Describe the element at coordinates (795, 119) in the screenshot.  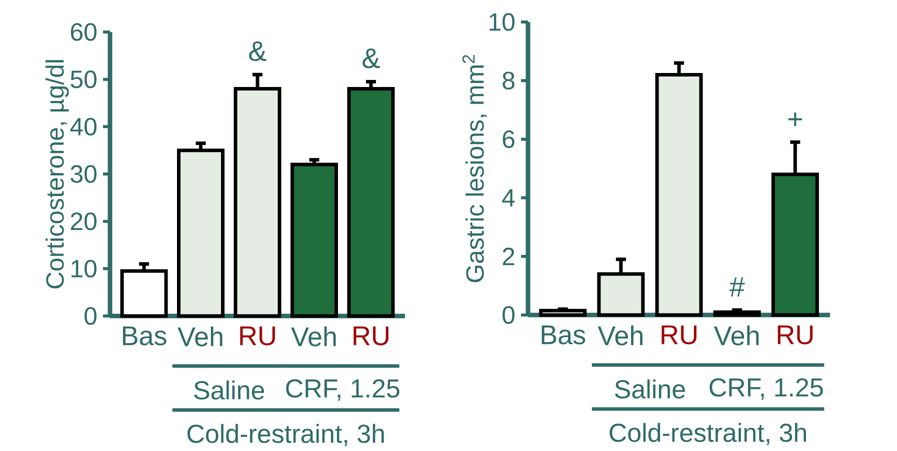
I see `annotation: +` at that location.